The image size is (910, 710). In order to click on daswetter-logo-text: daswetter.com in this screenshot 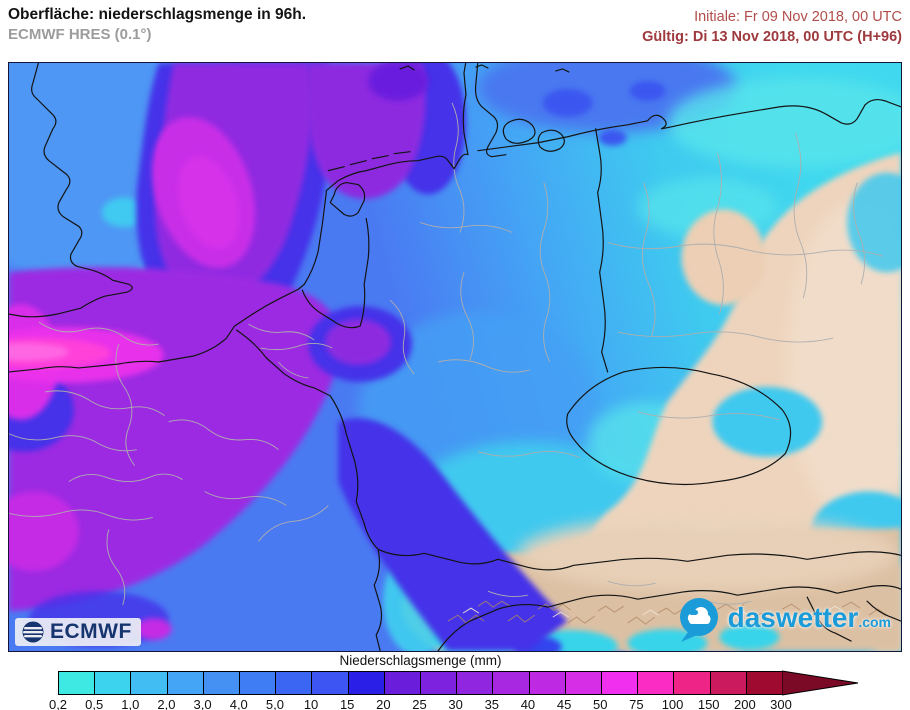, I will do `click(809, 617)`.